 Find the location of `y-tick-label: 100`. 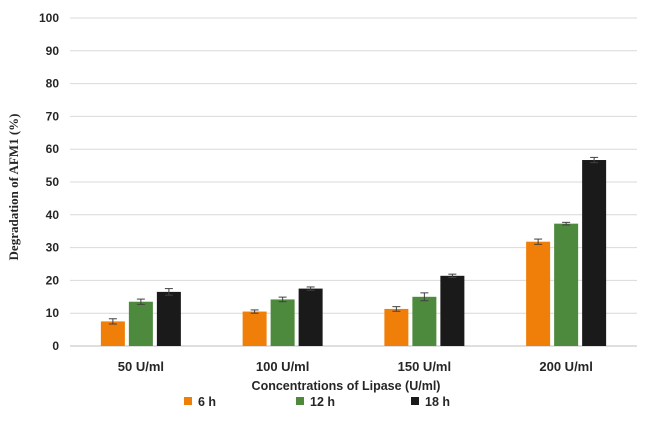

y-tick-label: 100 is located at coordinates (49, 18).